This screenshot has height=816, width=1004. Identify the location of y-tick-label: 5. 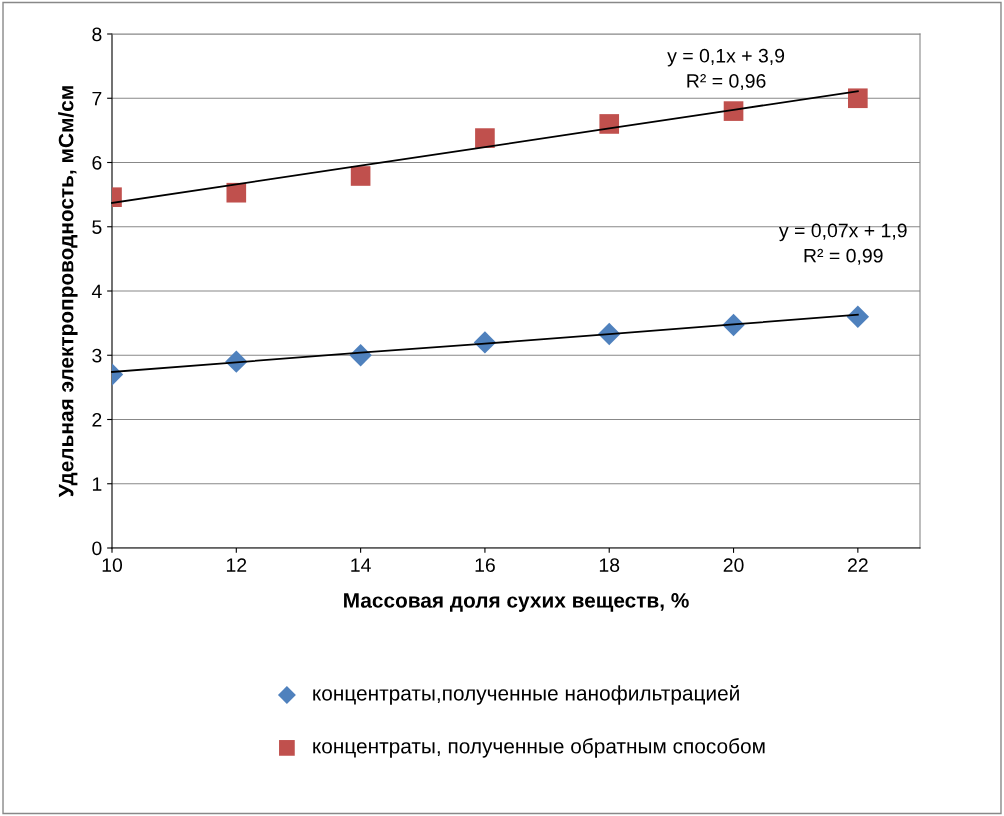
(97, 227).